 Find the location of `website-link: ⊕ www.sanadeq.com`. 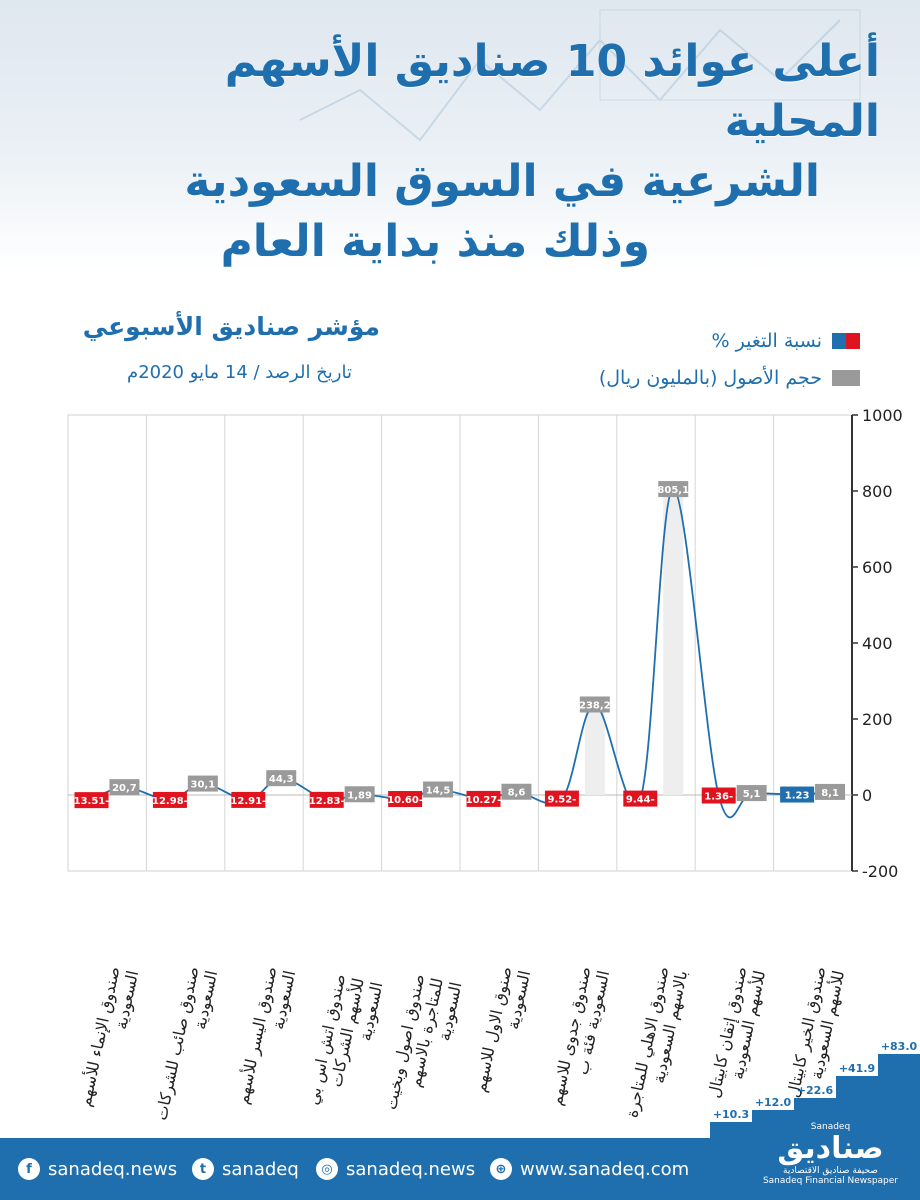

website-link: ⊕ www.sanadeq.com is located at coordinates (589, 1169).